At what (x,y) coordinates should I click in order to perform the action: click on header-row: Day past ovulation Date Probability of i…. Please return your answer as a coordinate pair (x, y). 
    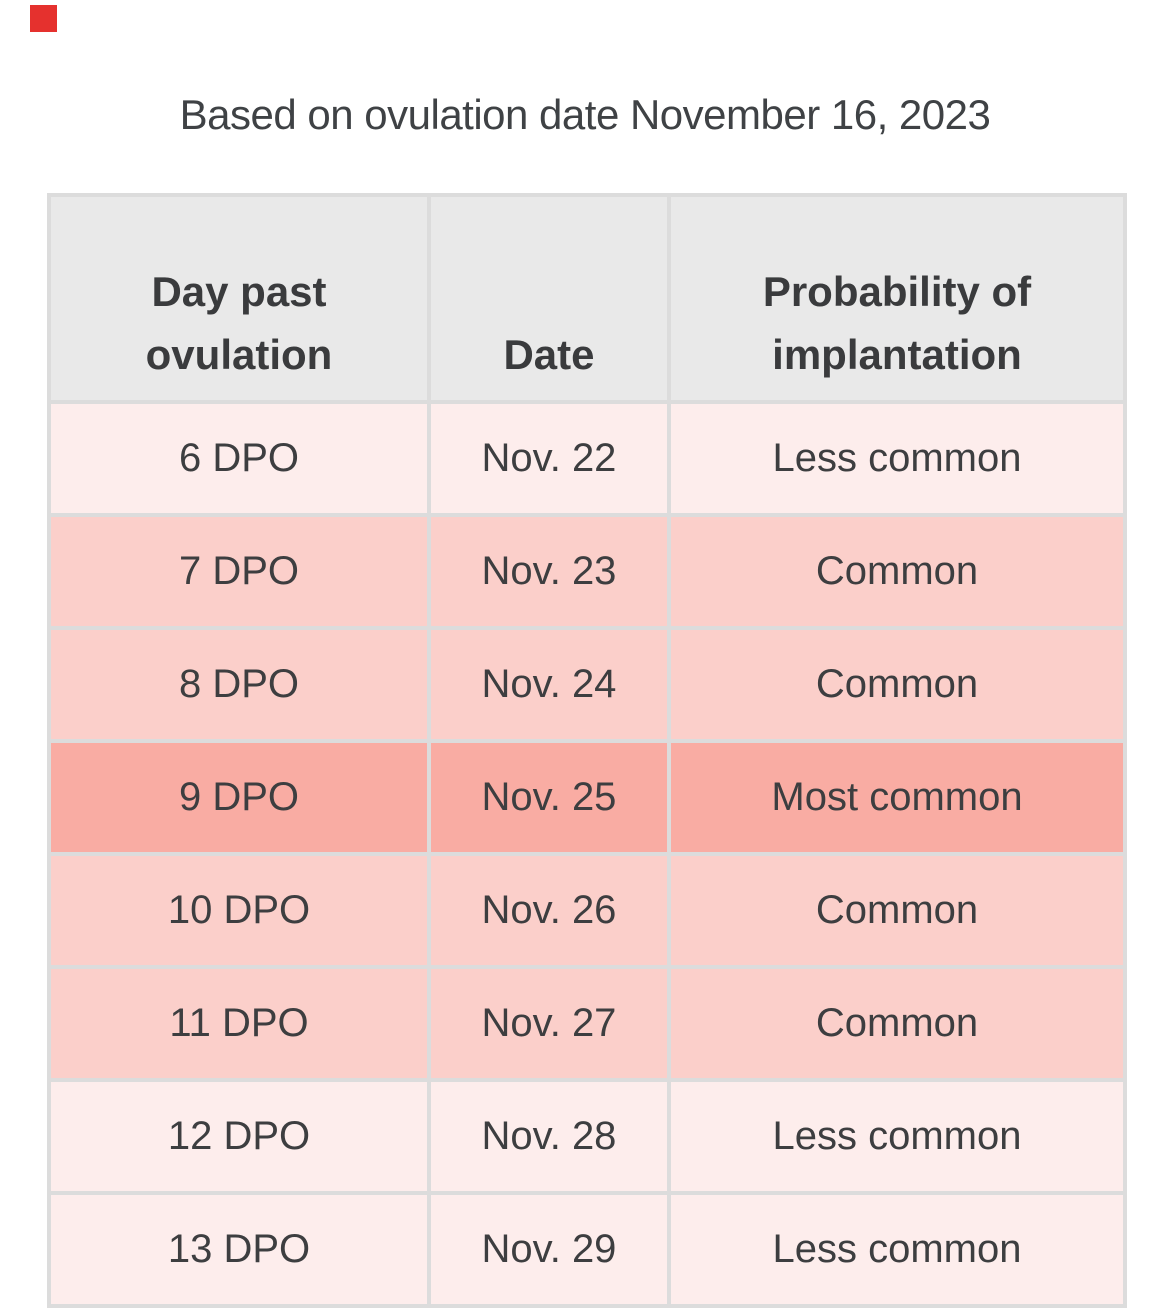
    Looking at the image, I should click on (587, 298).